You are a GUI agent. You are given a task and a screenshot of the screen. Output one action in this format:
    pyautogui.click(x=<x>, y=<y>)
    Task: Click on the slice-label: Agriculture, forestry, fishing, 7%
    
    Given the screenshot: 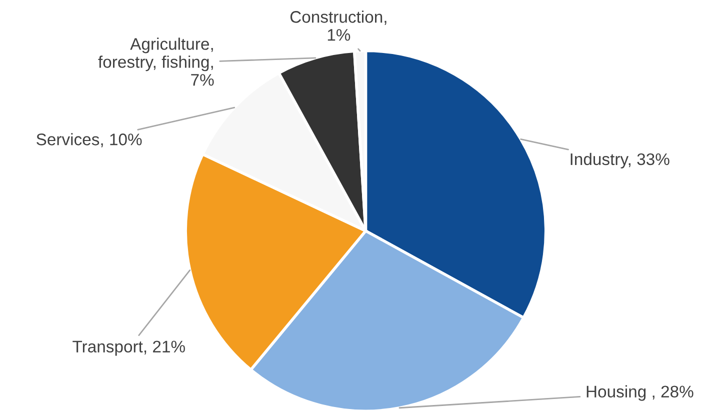 What is the action you would take?
    pyautogui.click(x=156, y=62)
    